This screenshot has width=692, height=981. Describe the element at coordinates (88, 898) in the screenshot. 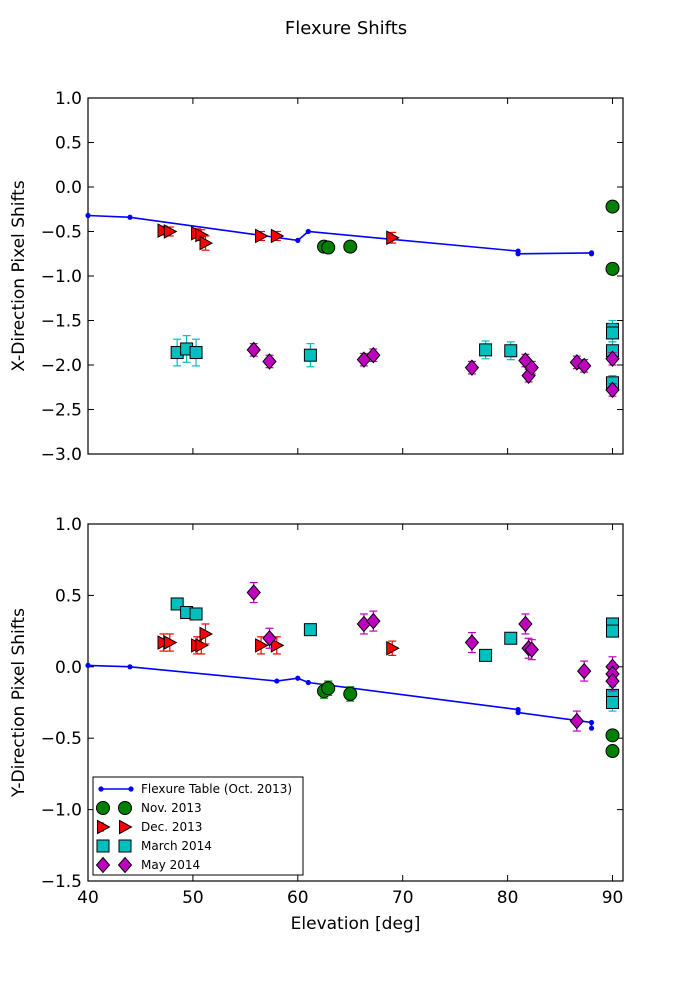

I see `x-tick-label: 40` at that location.